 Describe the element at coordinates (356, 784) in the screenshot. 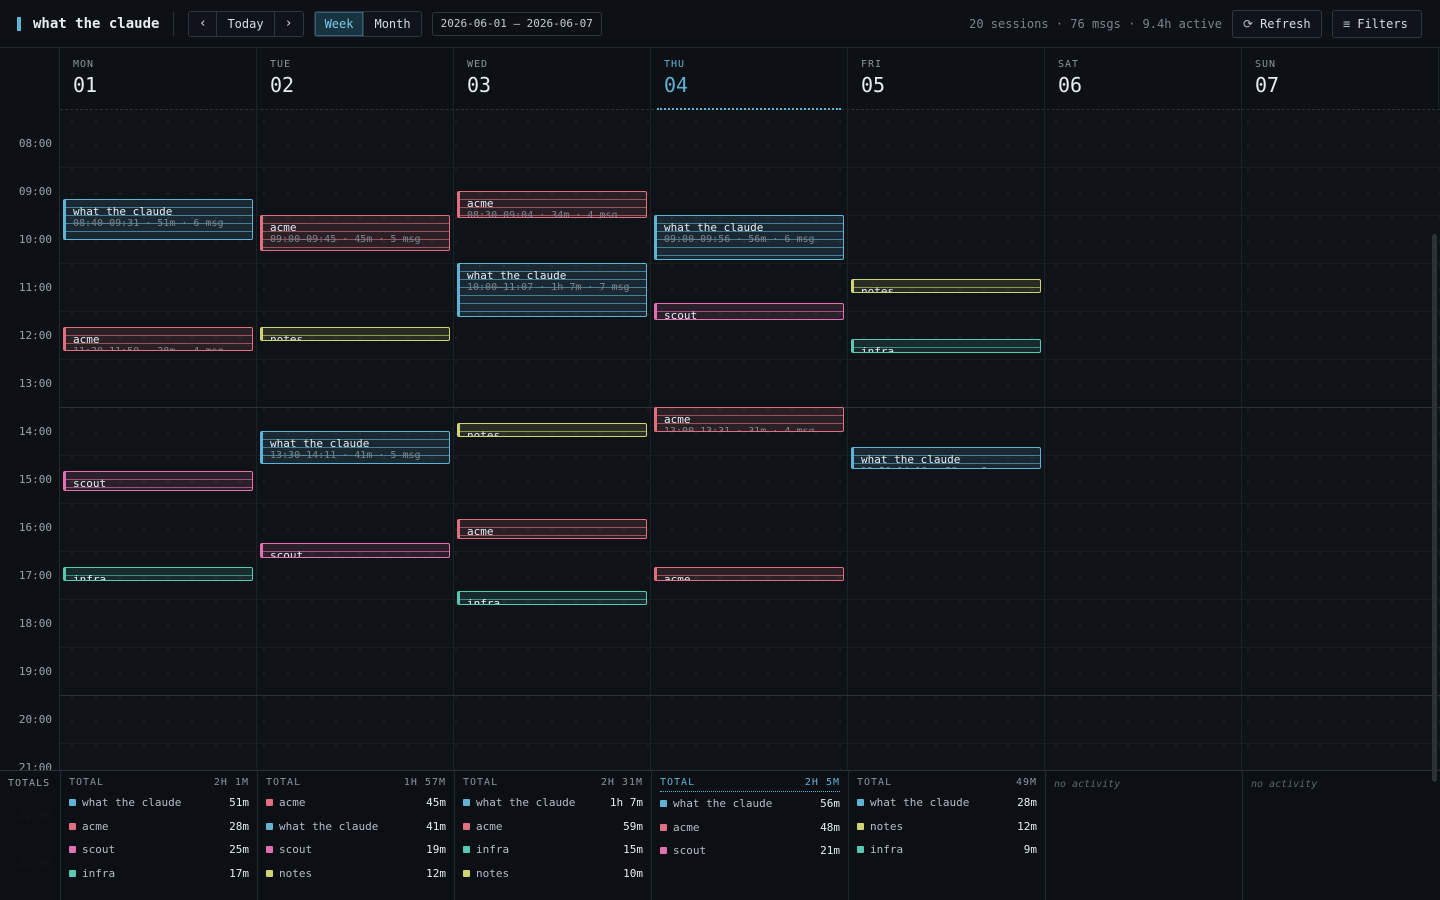

I see `total-header: TOTAL 1H 57M` at that location.